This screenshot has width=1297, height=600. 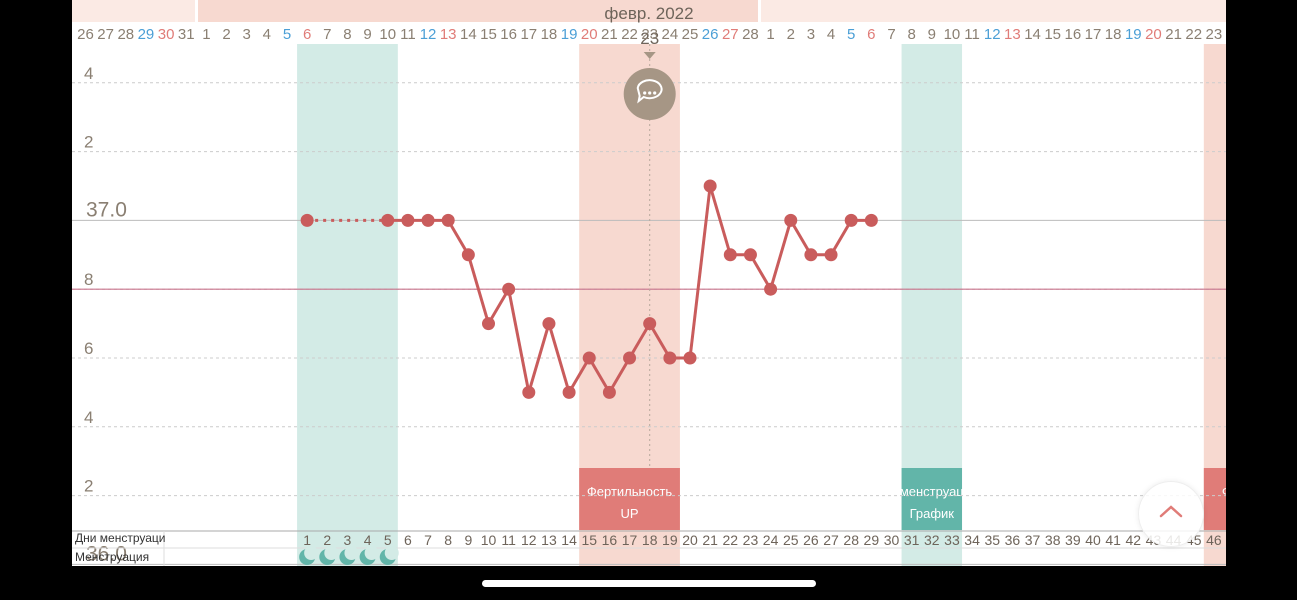 What do you see at coordinates (911, 34) in the screenshot?
I see `date-label: 8` at bounding box center [911, 34].